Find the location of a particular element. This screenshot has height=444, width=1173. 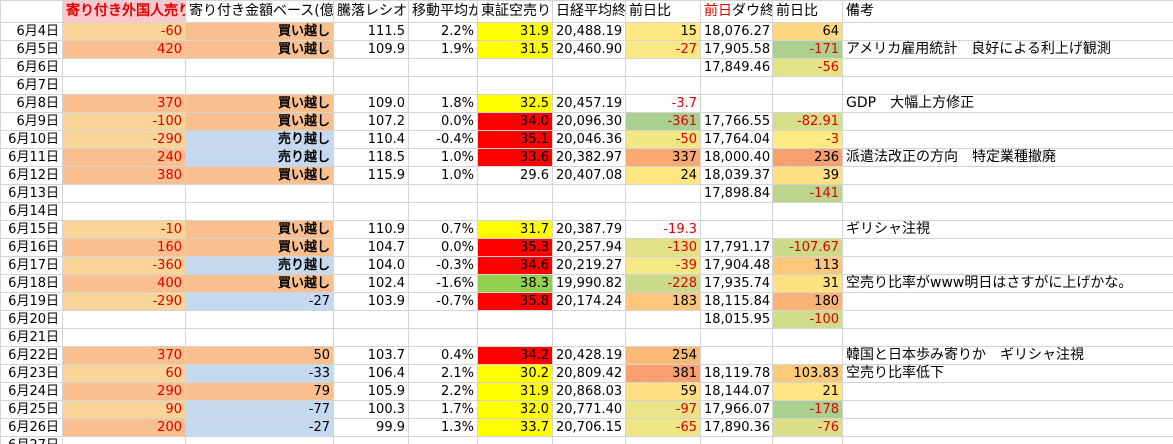

header-text: ダウ終値 is located at coordinates (752, 11).